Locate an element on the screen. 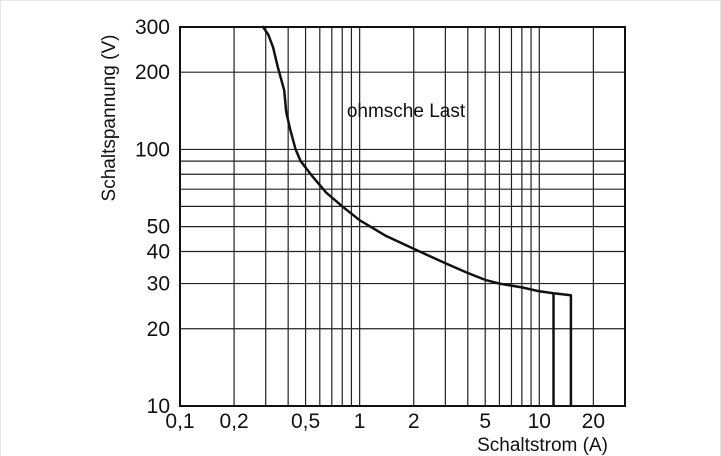 The image size is (721, 456). x-tick-label: 10 is located at coordinates (539, 421).